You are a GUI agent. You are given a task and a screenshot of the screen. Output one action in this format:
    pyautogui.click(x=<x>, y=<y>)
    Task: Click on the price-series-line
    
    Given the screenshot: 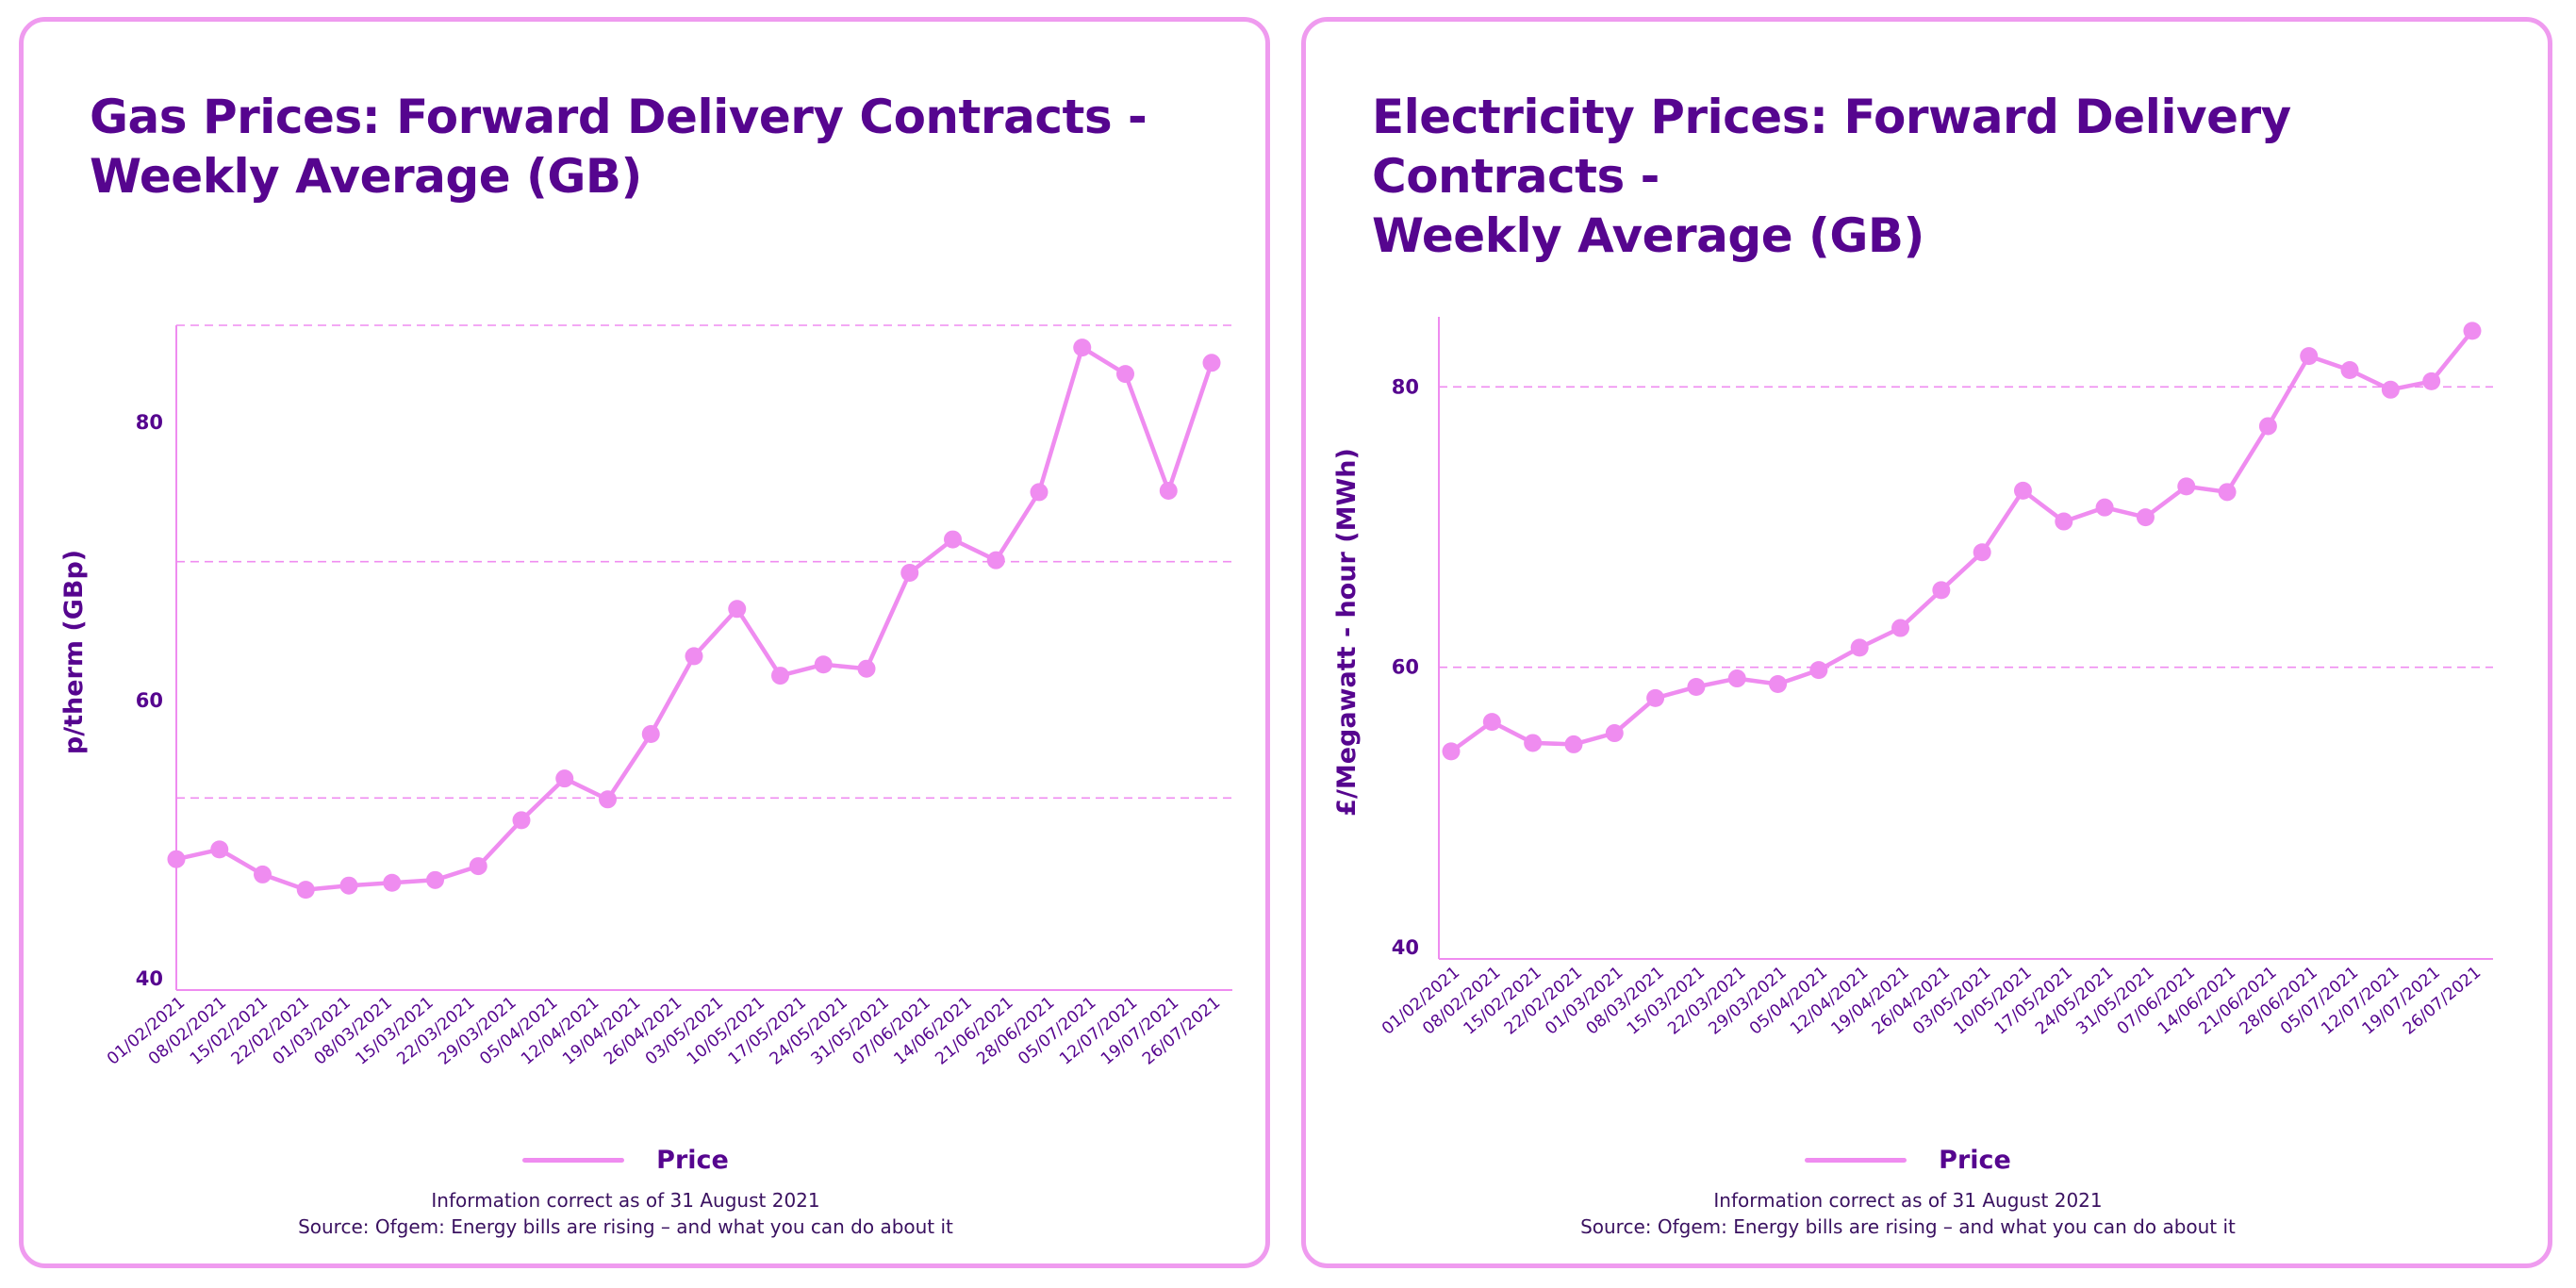 What is the action you would take?
    pyautogui.click(x=1961, y=541)
    